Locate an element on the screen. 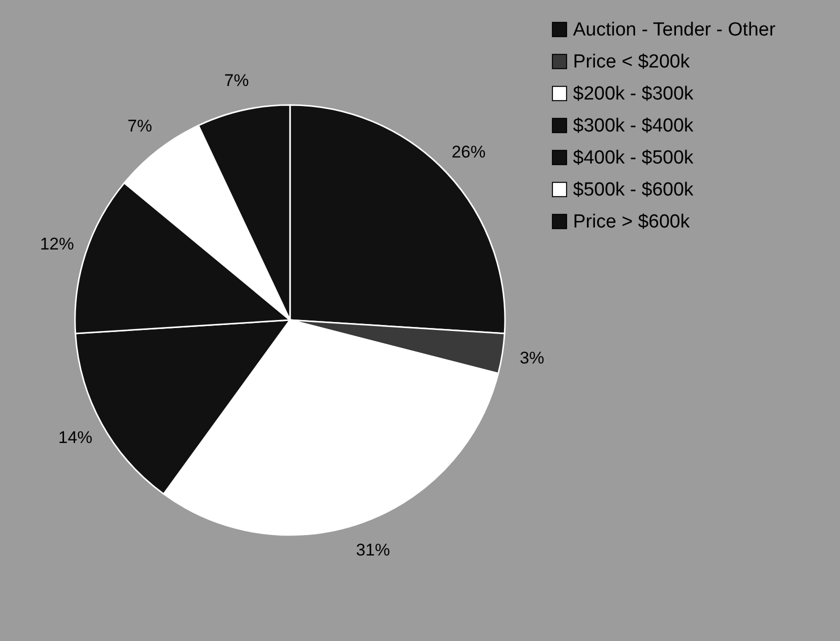  data-label: 3% is located at coordinates (532, 358).